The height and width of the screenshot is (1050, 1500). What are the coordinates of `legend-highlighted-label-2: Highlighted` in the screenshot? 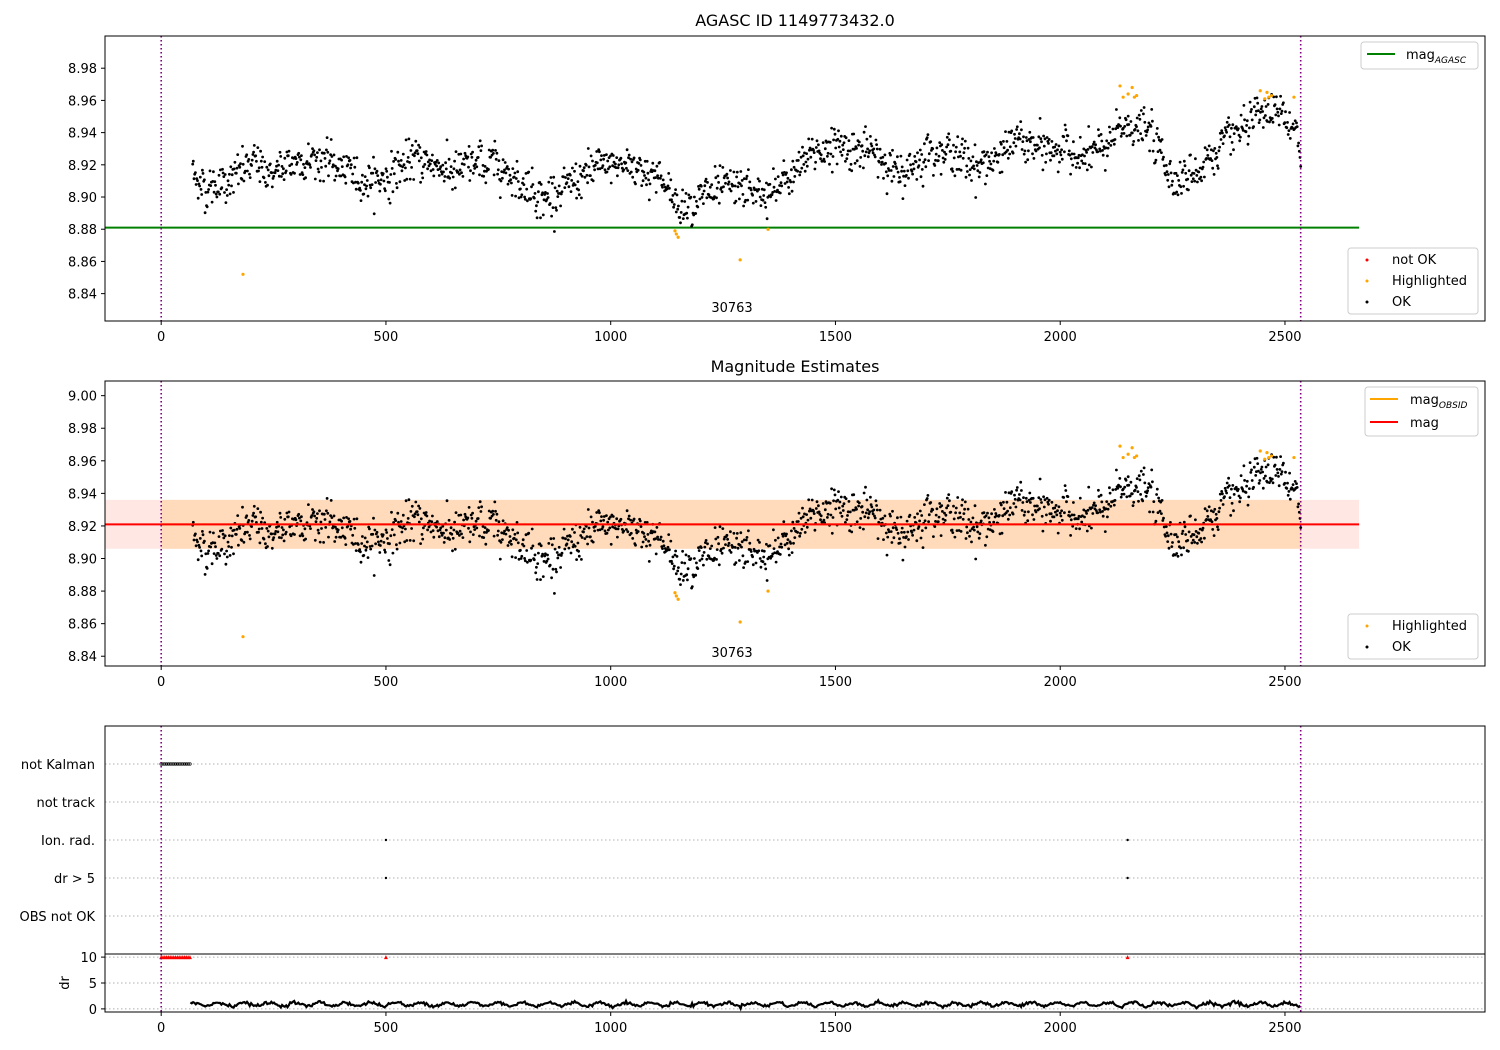 It's located at (1429, 626).